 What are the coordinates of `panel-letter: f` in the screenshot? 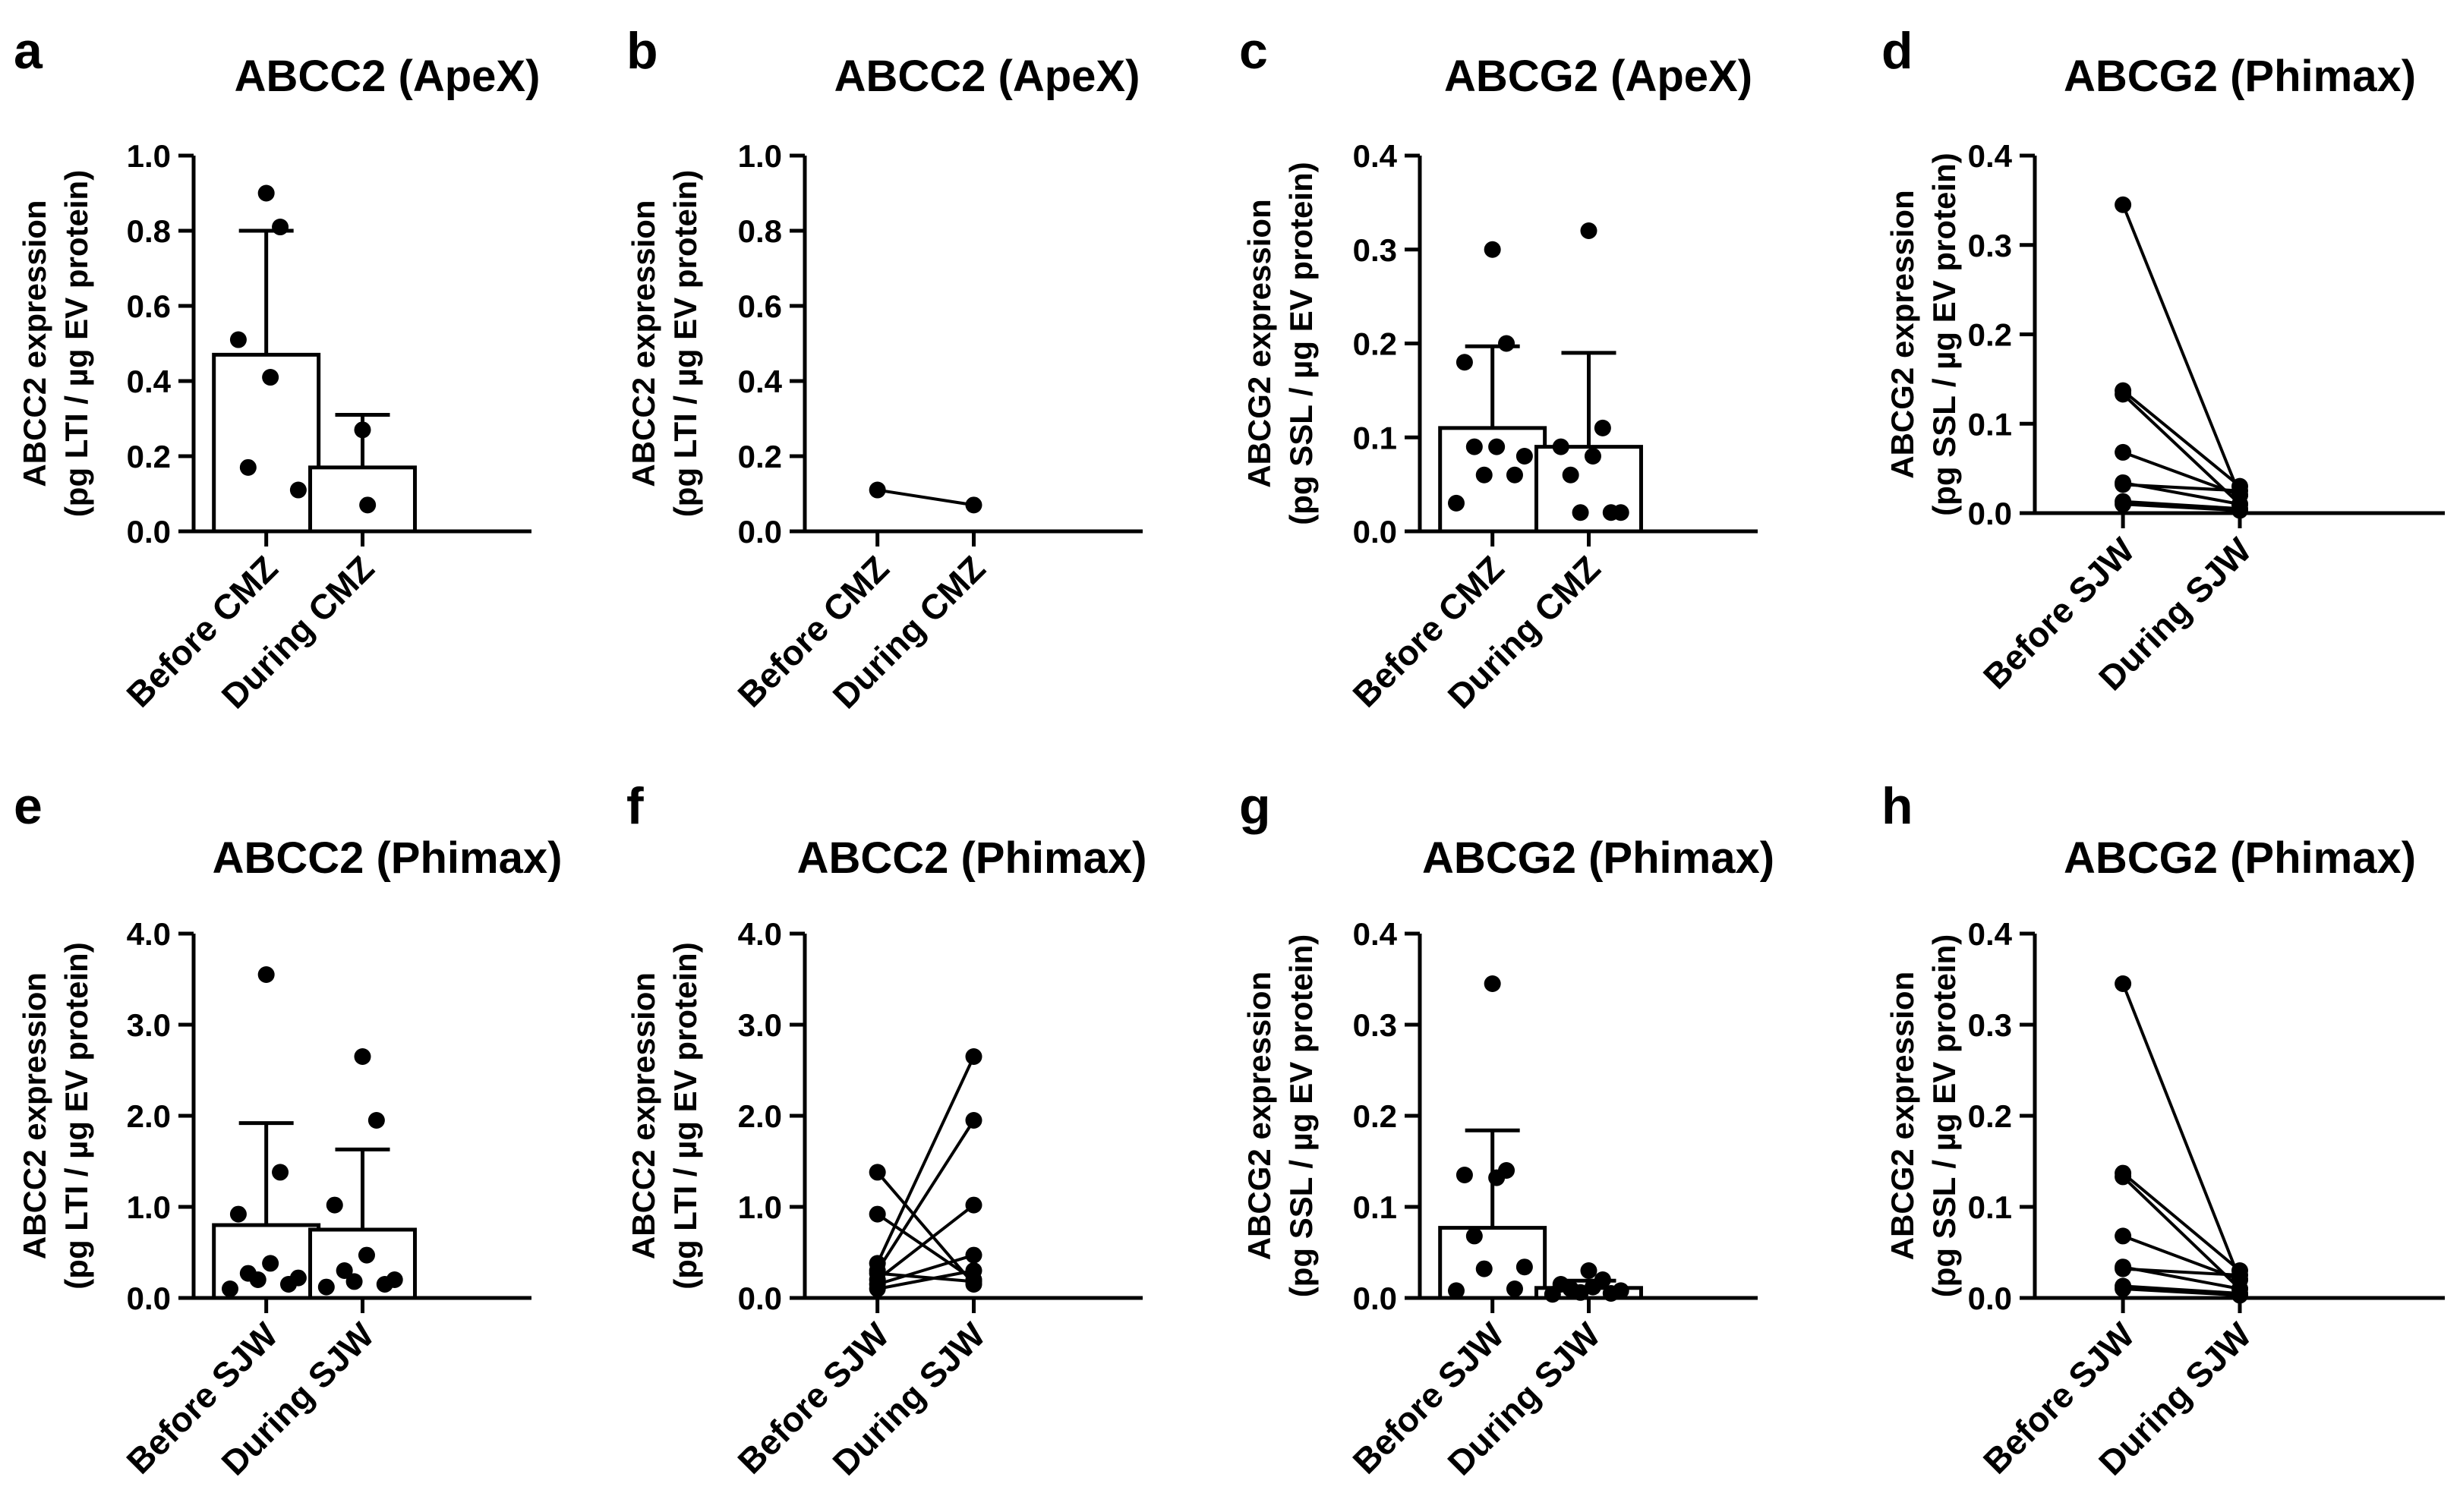 It's located at (635, 806).